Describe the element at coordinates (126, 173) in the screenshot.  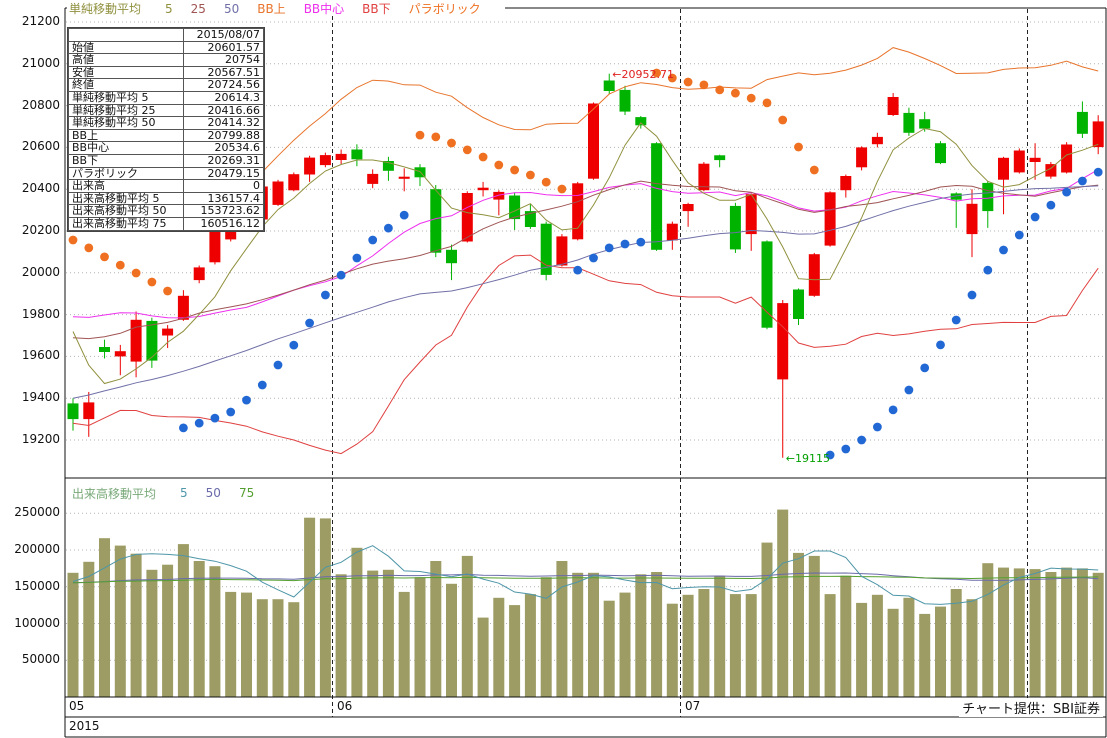
I see `info-row-label: パラボリック` at that location.